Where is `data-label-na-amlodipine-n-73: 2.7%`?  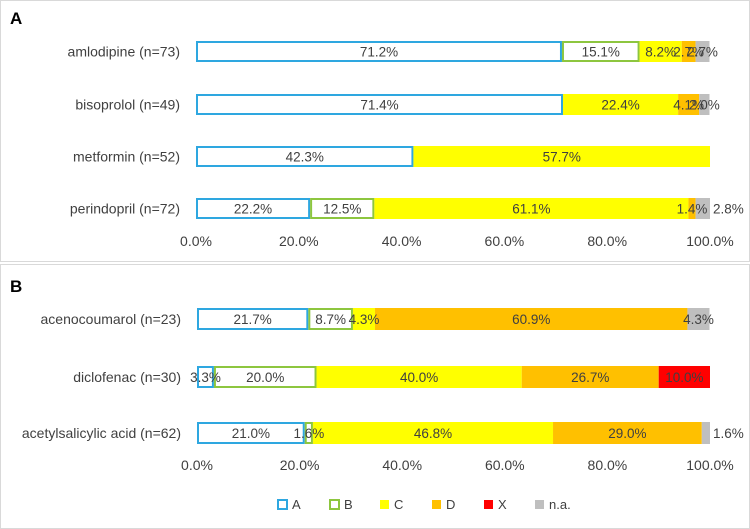 data-label-na-amlodipine-n-73: 2.7% is located at coordinates (702, 52).